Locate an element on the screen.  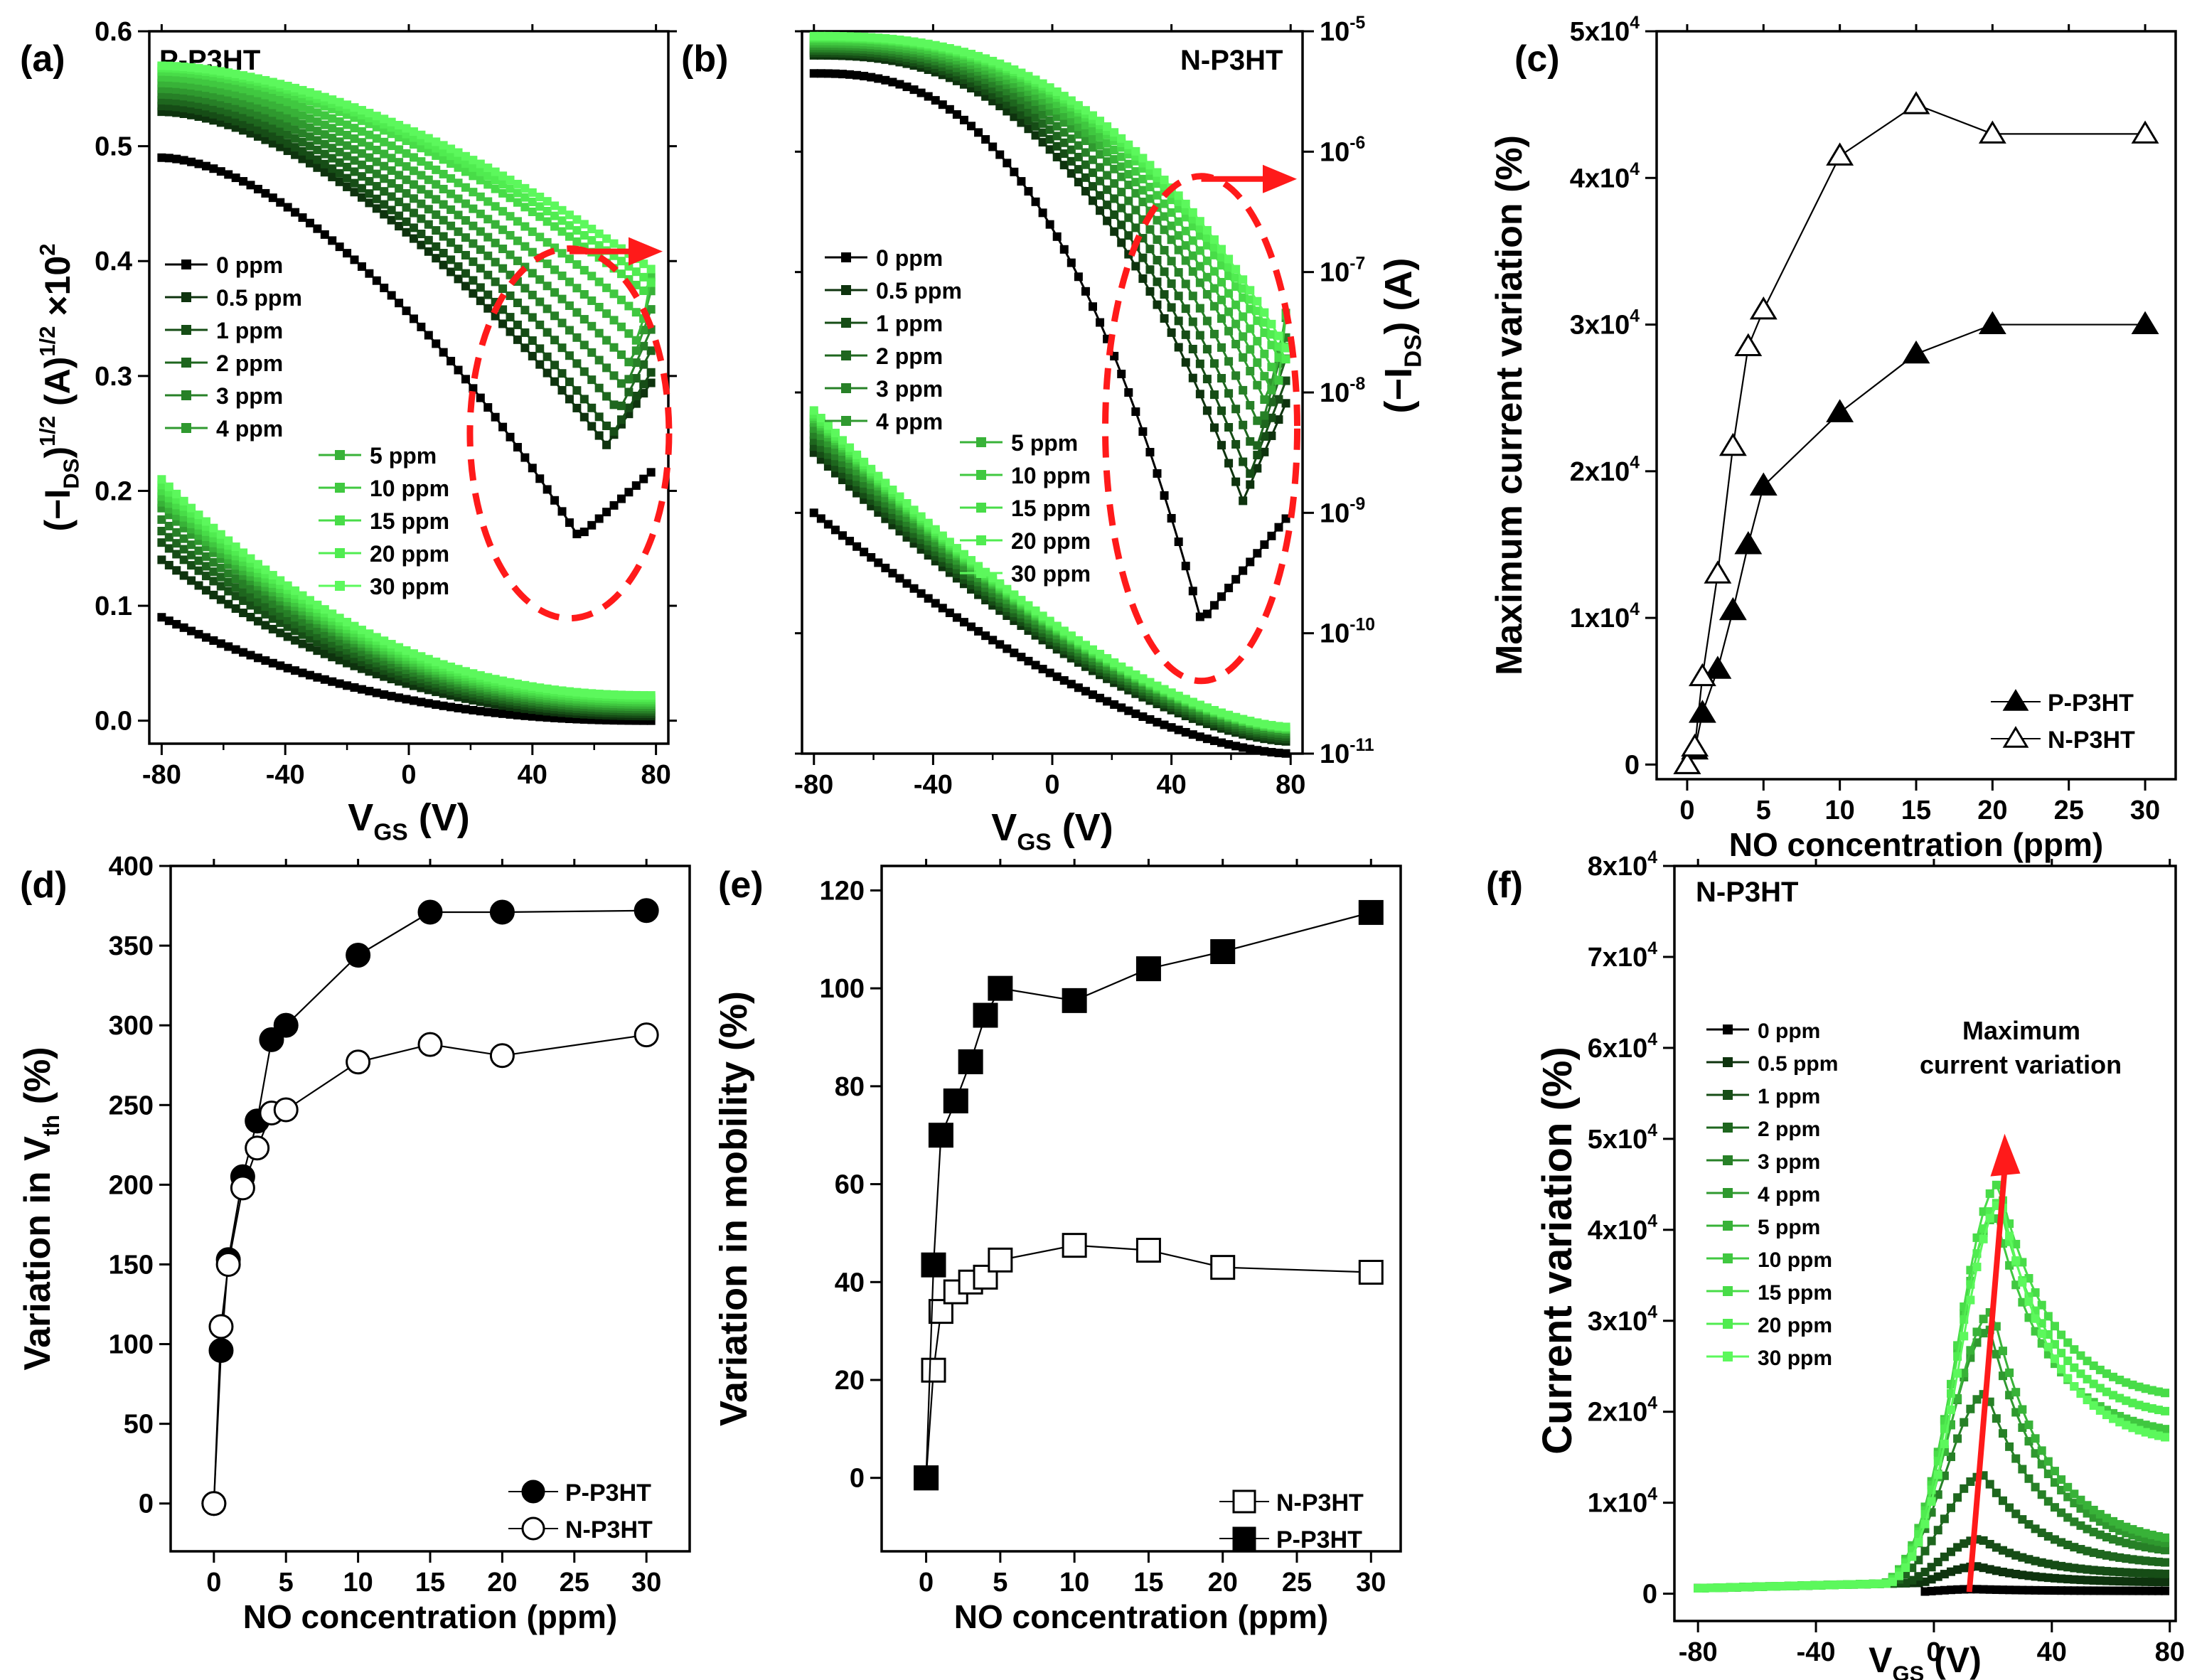
x-tick-label-e: 5 is located at coordinates (1000, 1583).